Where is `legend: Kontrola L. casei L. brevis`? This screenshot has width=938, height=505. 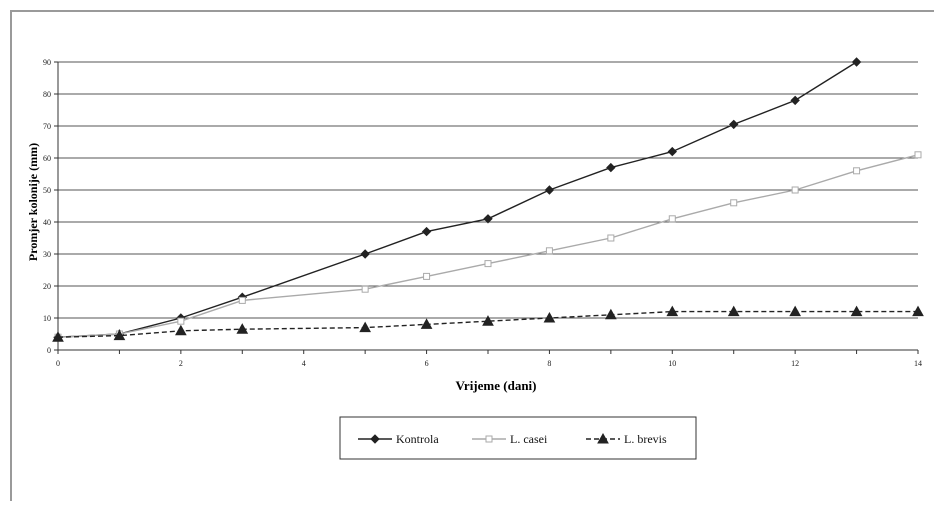 legend: Kontrola L. casei L. brevis is located at coordinates (518, 438).